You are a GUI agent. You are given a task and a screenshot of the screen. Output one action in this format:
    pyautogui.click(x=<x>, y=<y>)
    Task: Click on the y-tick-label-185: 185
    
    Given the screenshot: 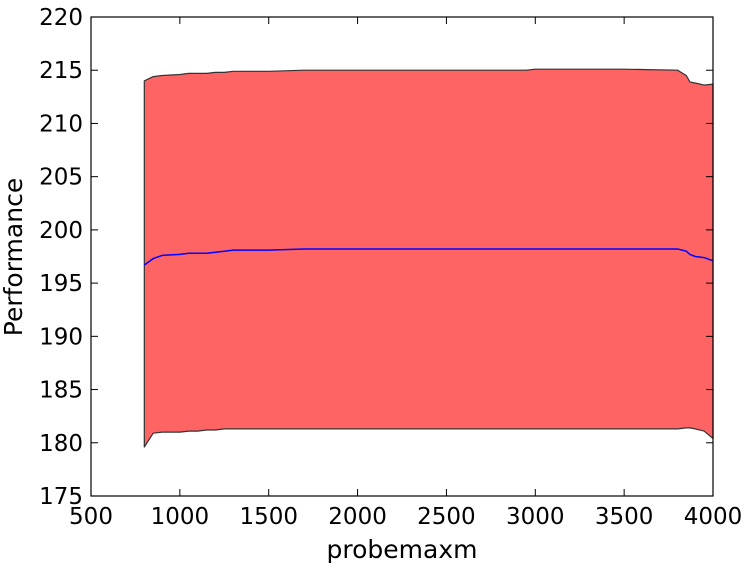 What is the action you would take?
    pyautogui.click(x=61, y=391)
    